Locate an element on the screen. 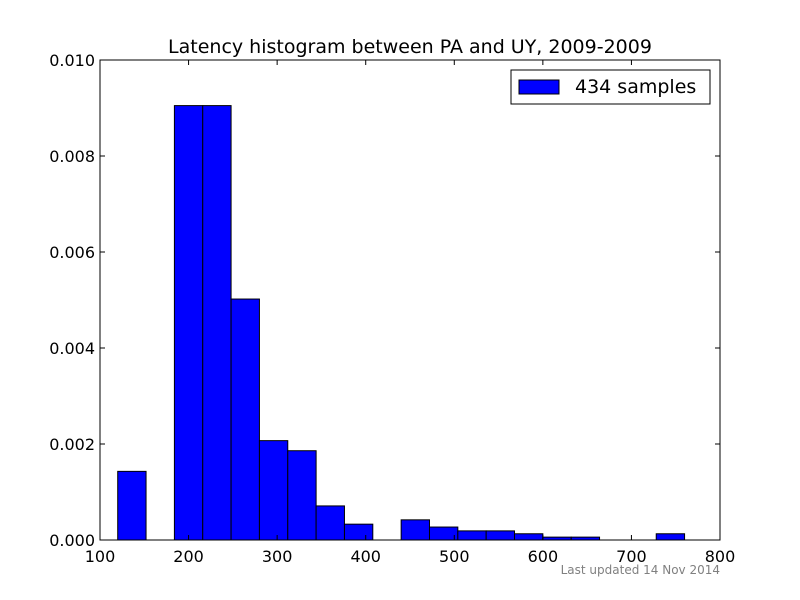 The width and height of the screenshot is (800, 600). y-tick-label: 0.010 is located at coordinates (72, 60).